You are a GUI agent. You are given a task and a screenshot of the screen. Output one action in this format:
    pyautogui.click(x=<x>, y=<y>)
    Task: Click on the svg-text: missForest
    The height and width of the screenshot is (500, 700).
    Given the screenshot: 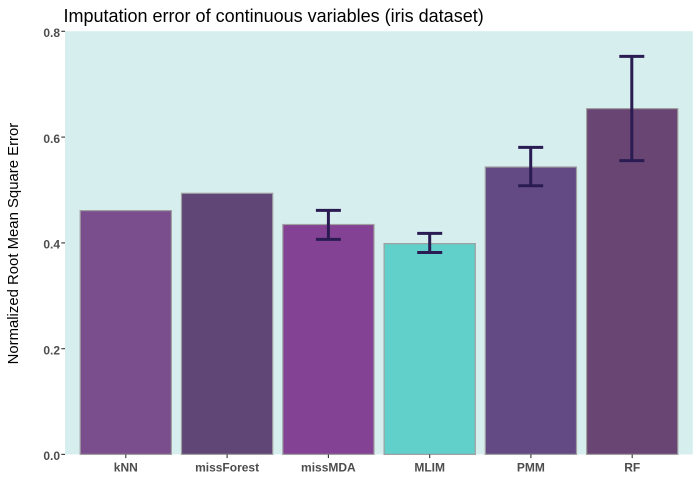 What is the action you would take?
    pyautogui.click(x=227, y=468)
    